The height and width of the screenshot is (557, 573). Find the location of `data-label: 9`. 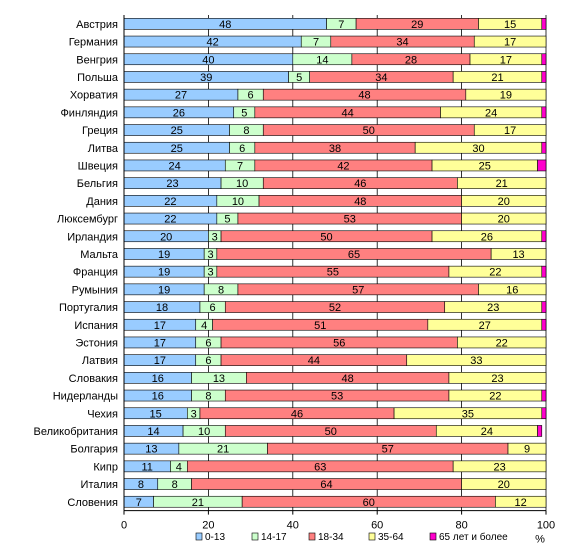

data-label: 9 is located at coordinates (527, 450).